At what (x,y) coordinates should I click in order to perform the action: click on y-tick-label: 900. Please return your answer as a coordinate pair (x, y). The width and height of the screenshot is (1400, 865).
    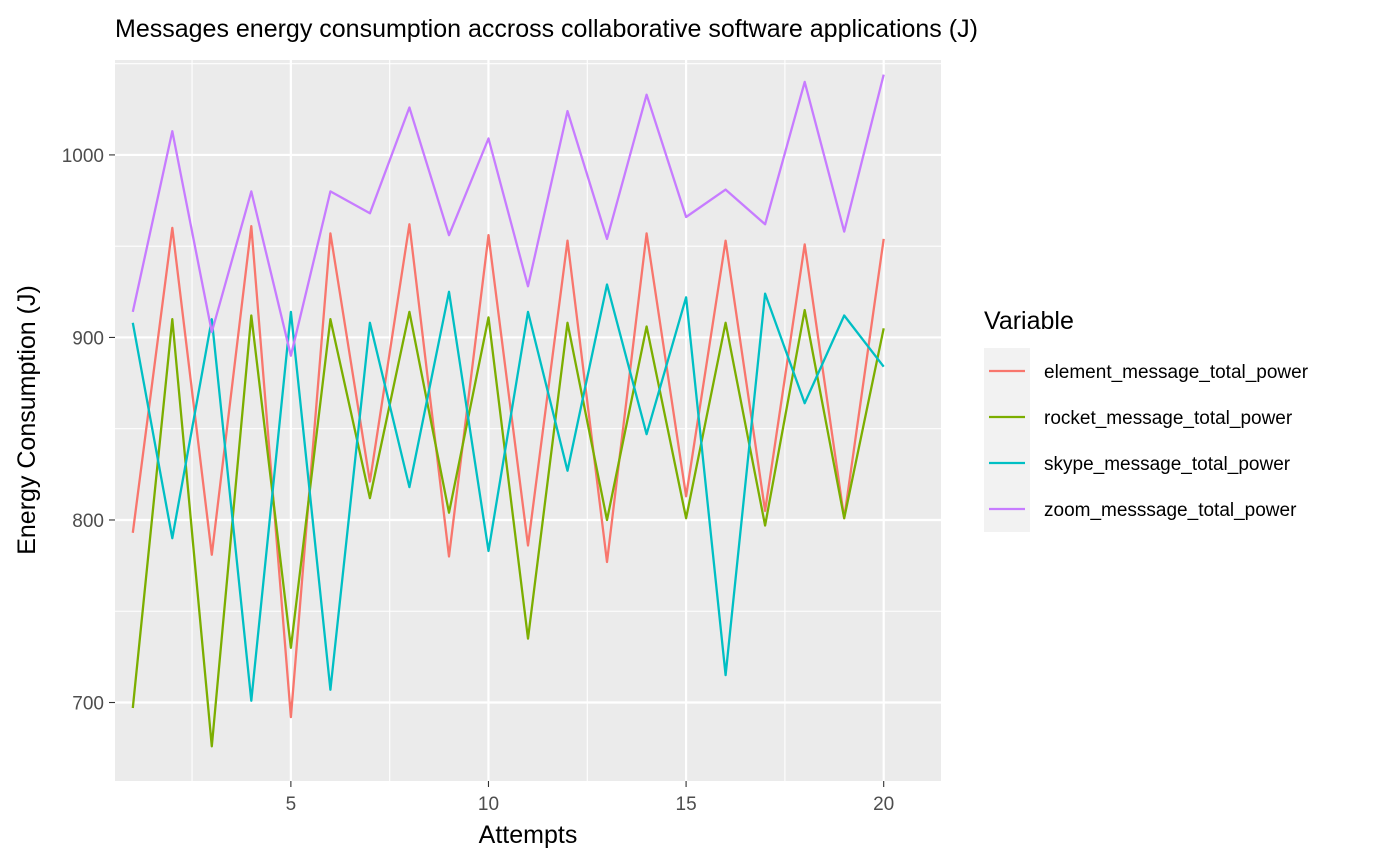
    Looking at the image, I should click on (88, 338).